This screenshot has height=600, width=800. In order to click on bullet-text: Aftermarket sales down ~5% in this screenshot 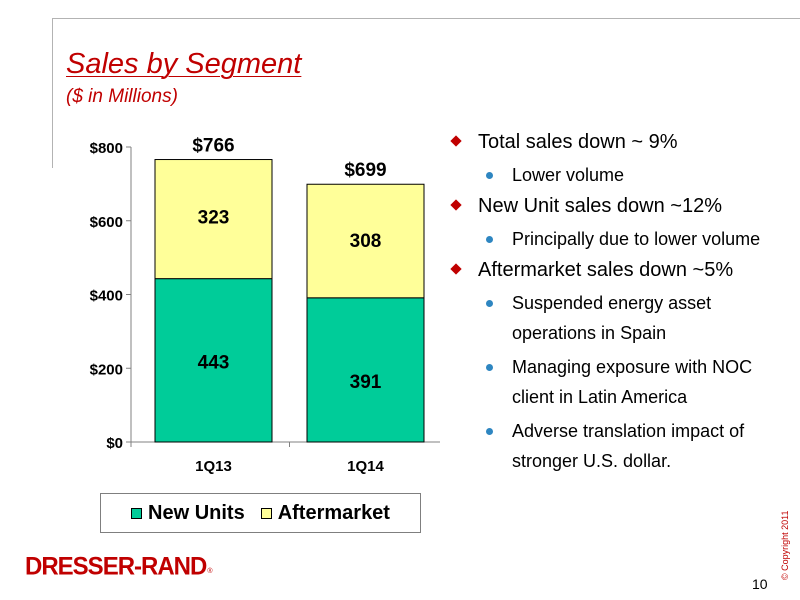, I will do `click(606, 270)`.